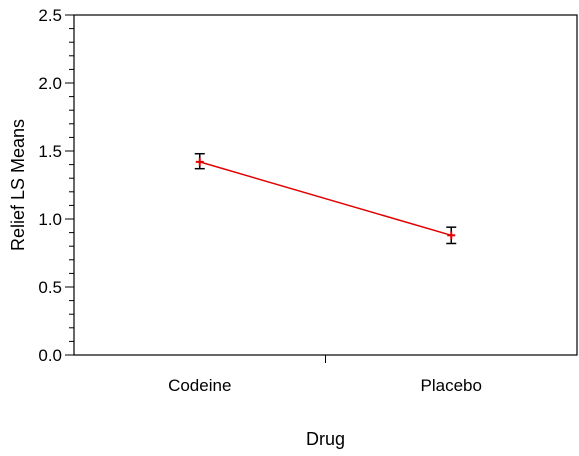 This screenshot has height=456, width=579. I want to click on series-line, so click(325, 199).